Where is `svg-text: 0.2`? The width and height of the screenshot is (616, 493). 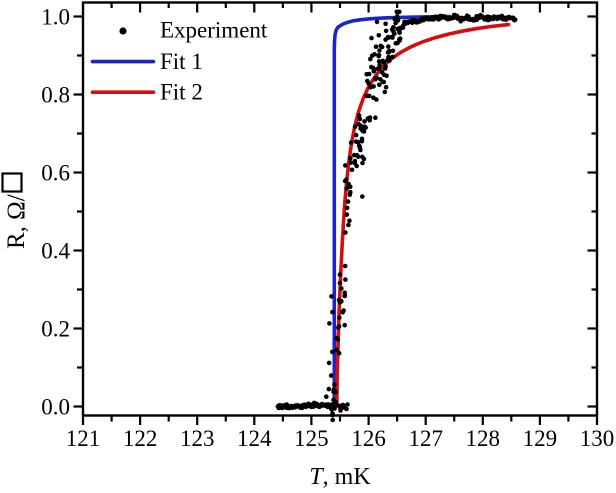 svg-text: 0.2 is located at coordinates (55, 329).